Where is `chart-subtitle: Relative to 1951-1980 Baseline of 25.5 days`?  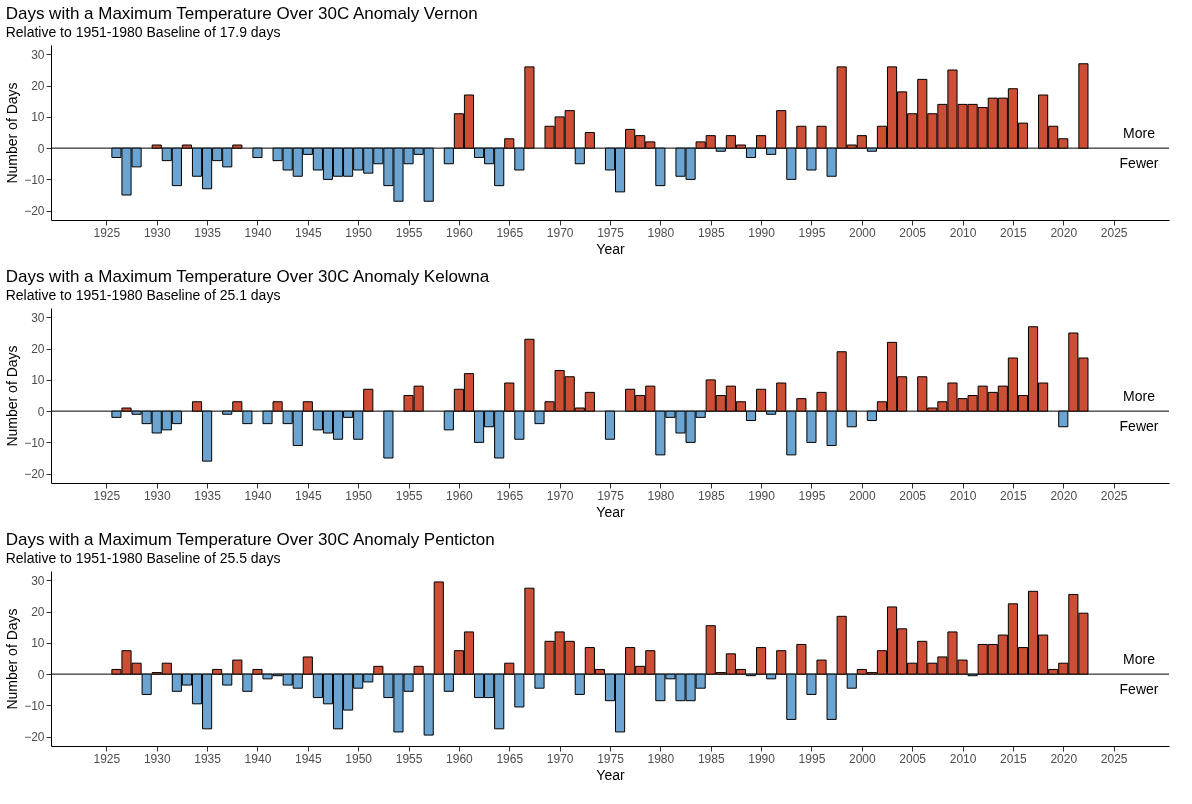 chart-subtitle: Relative to 1951-1980 Baseline of 25.5 days is located at coordinates (143, 558).